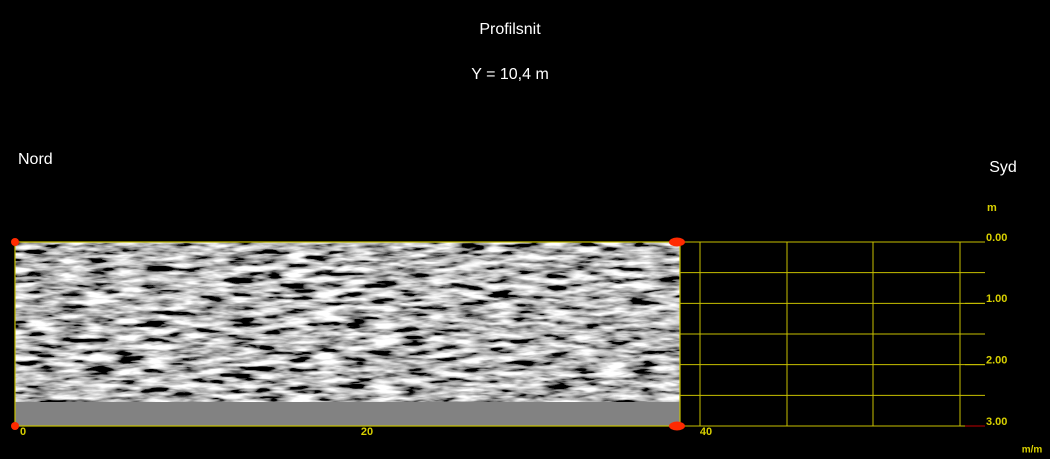  I want to click on depth-grid, so click(832, 334).